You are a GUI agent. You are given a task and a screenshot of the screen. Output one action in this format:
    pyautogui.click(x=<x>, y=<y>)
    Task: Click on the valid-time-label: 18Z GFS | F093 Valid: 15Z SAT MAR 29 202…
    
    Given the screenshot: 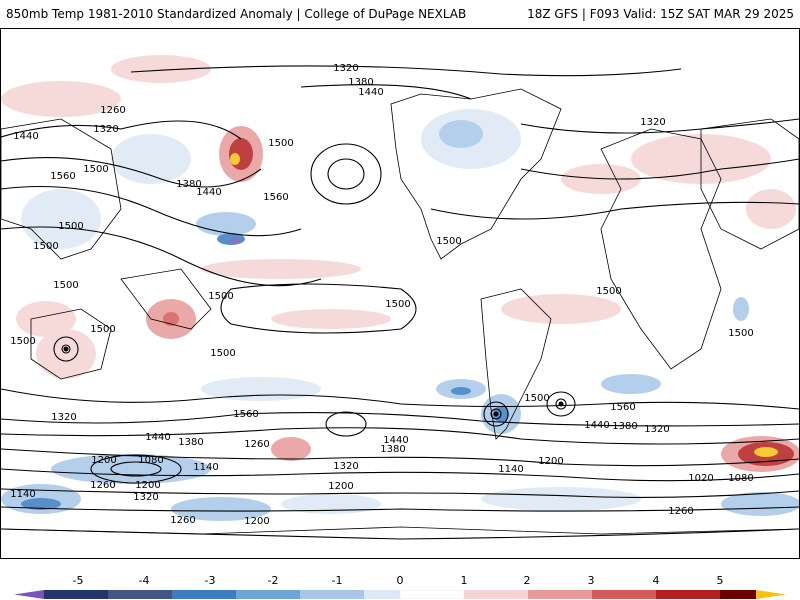 What is the action you would take?
    pyautogui.click(x=660, y=14)
    